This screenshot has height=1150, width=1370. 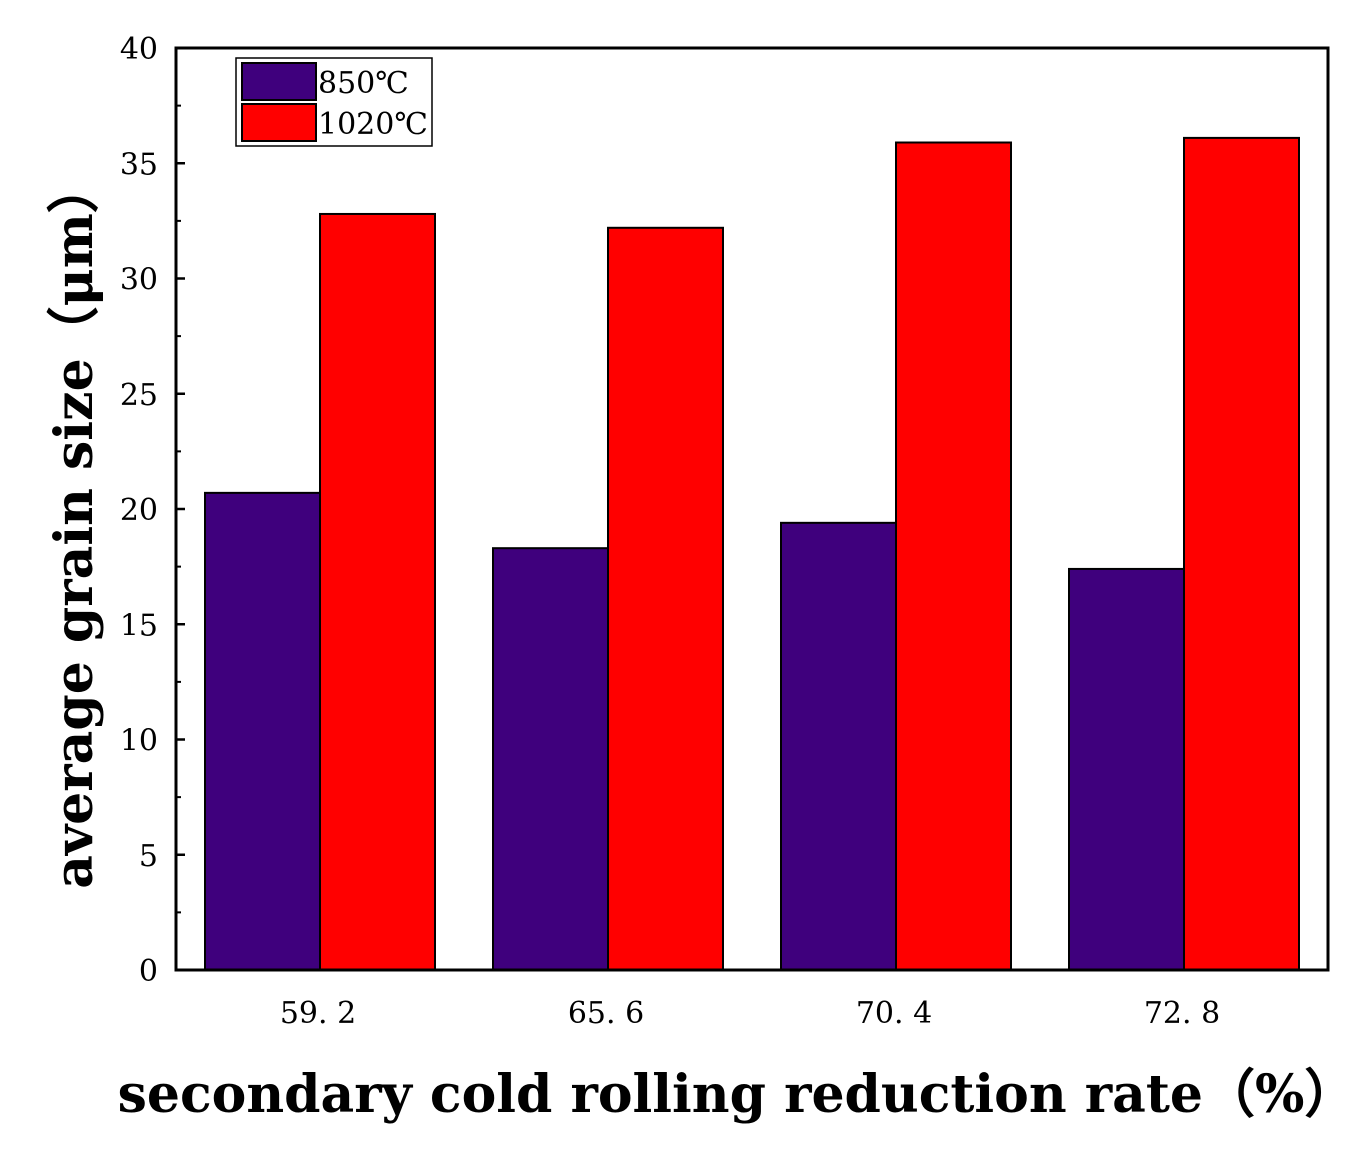 What do you see at coordinates (334, 102) in the screenshot?
I see `legend: 850℃ 1020℃` at bounding box center [334, 102].